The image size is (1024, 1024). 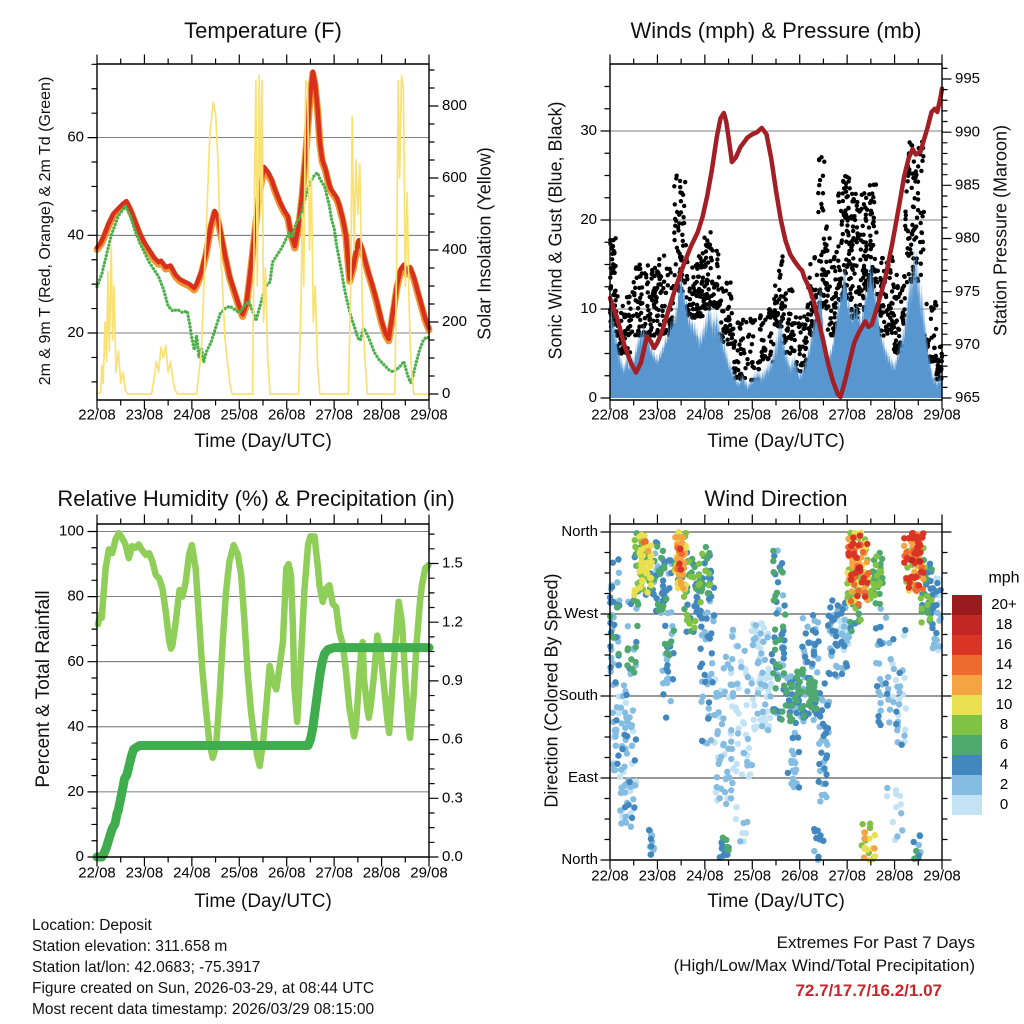 What do you see at coordinates (45, 231) in the screenshot?
I see `temperature-y-axis-label-left: 2m & 9m T (Red, Orange) & 2m Td (Green)` at bounding box center [45, 231].